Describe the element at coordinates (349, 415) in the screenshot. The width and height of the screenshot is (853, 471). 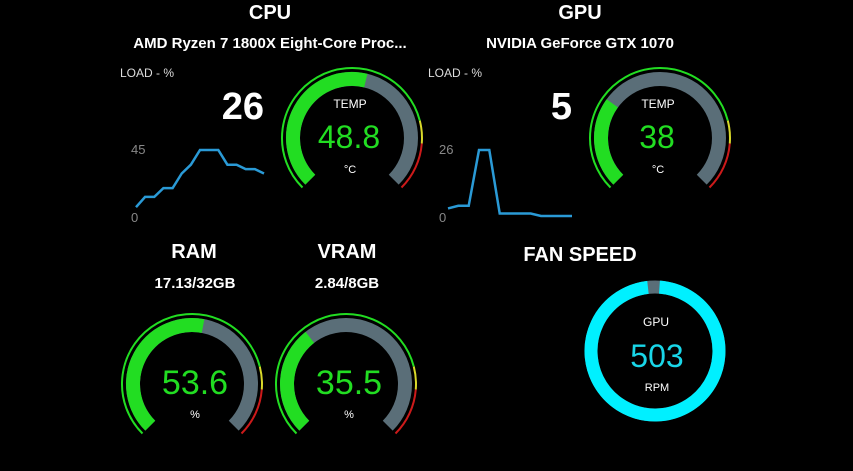
I see `vram-unit: %` at that location.